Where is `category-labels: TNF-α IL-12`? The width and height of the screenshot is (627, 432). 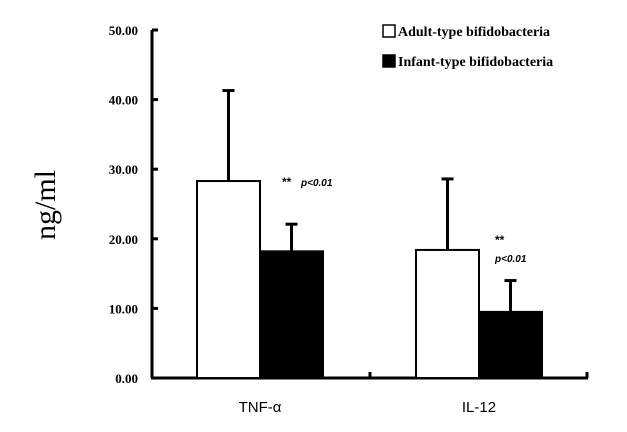
category-labels: TNF-α IL-12 is located at coordinates (368, 407).